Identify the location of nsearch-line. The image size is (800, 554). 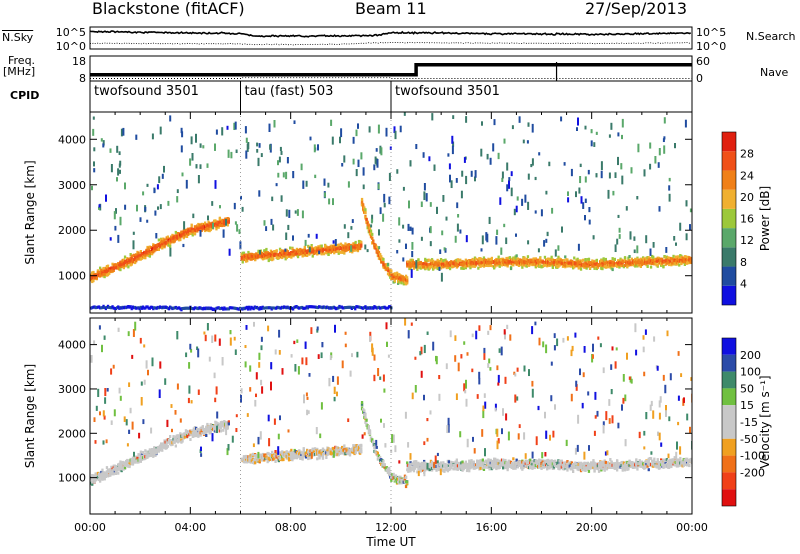
(390, 43).